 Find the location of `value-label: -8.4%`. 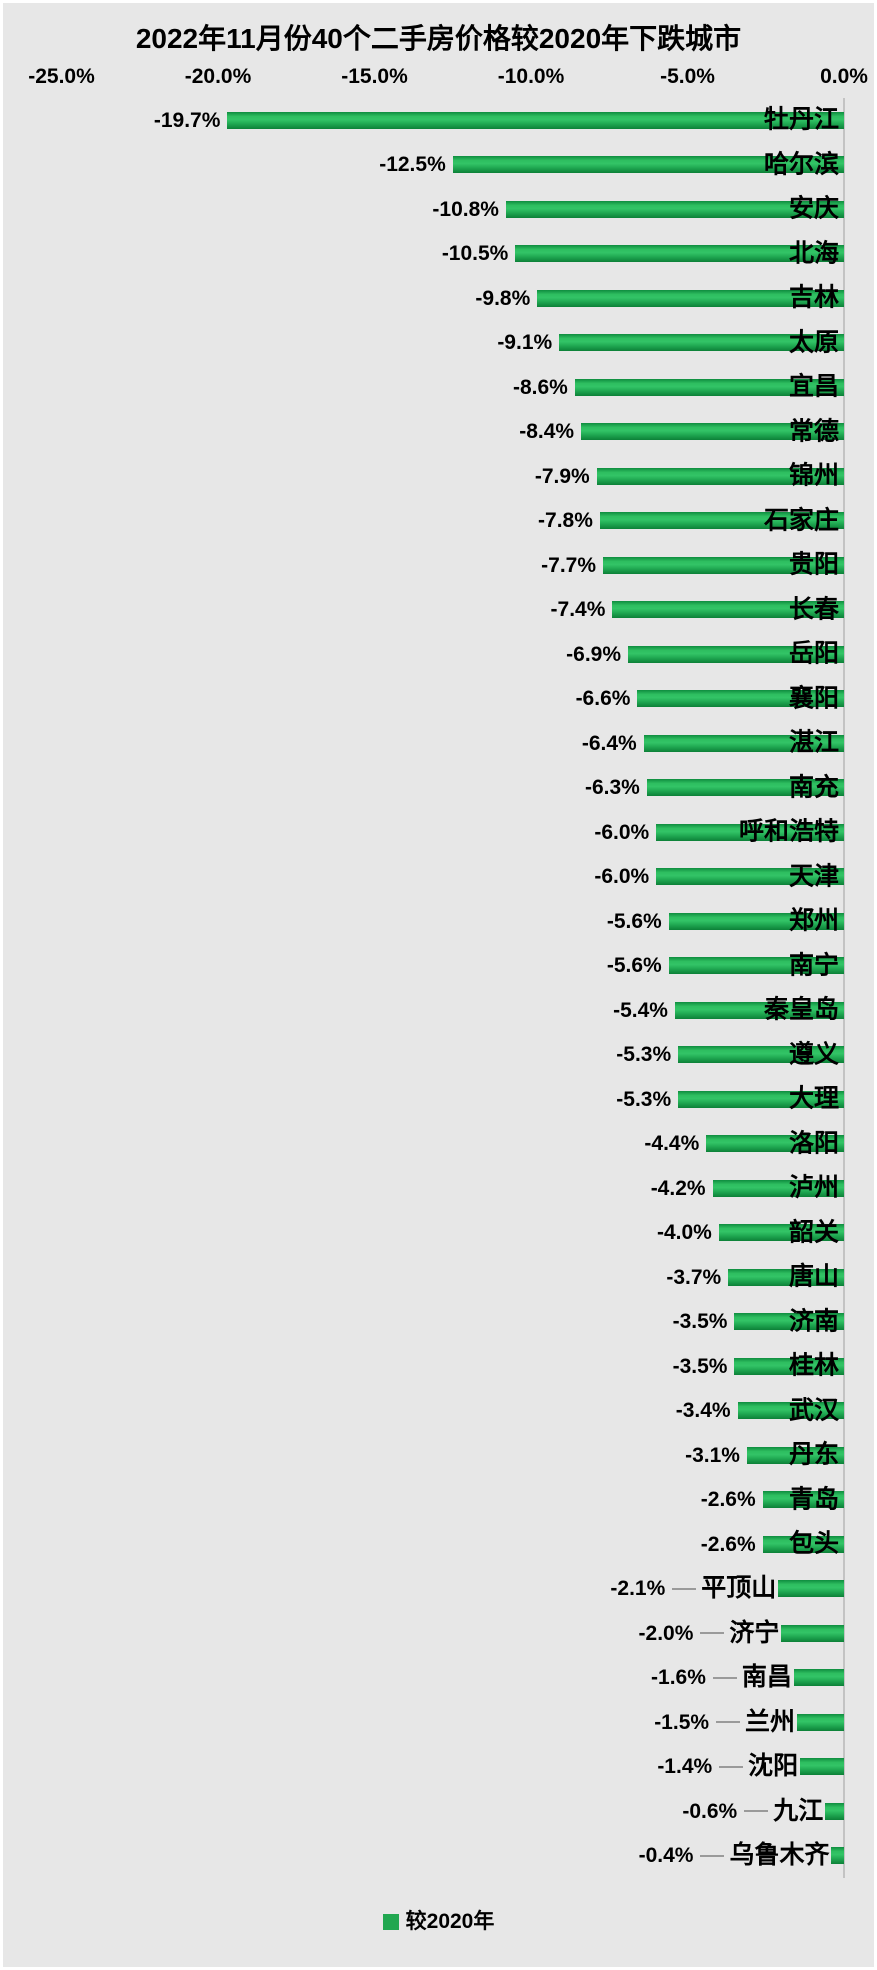

value-label: -8.4% is located at coordinates (547, 432).